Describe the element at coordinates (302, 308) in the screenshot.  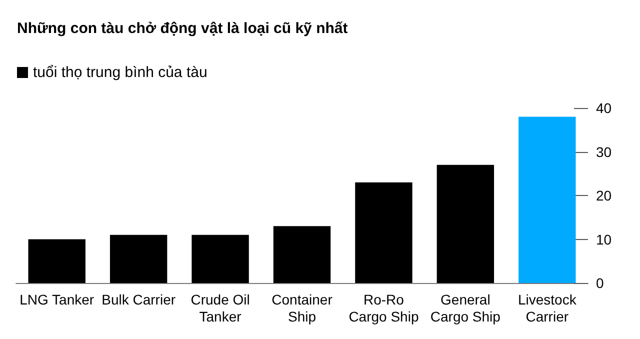
I see `x-tick-label: Container Ship` at that location.